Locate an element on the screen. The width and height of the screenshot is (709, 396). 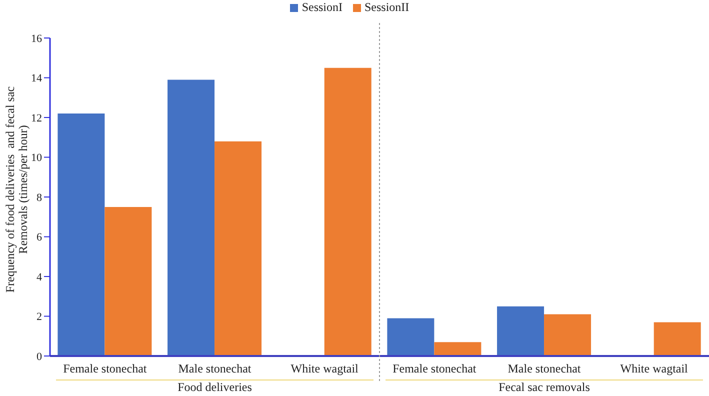
y-tick-label: 0 is located at coordinates (39, 356).